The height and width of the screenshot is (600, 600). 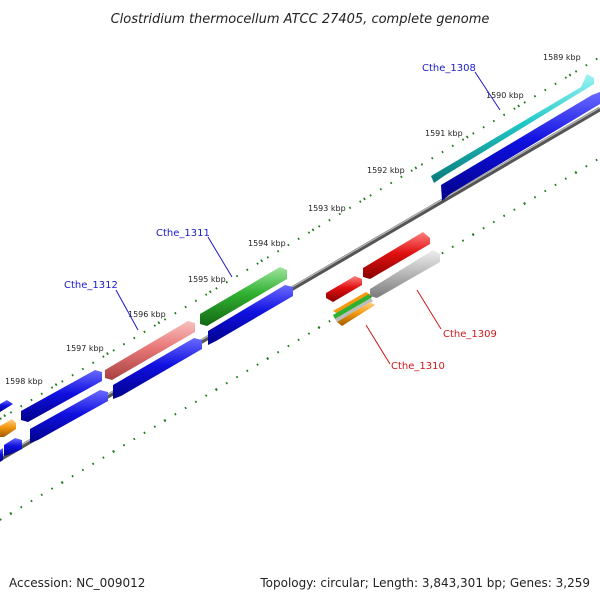 I want to click on kbp-label: 1596 kbp, so click(x=147, y=314).